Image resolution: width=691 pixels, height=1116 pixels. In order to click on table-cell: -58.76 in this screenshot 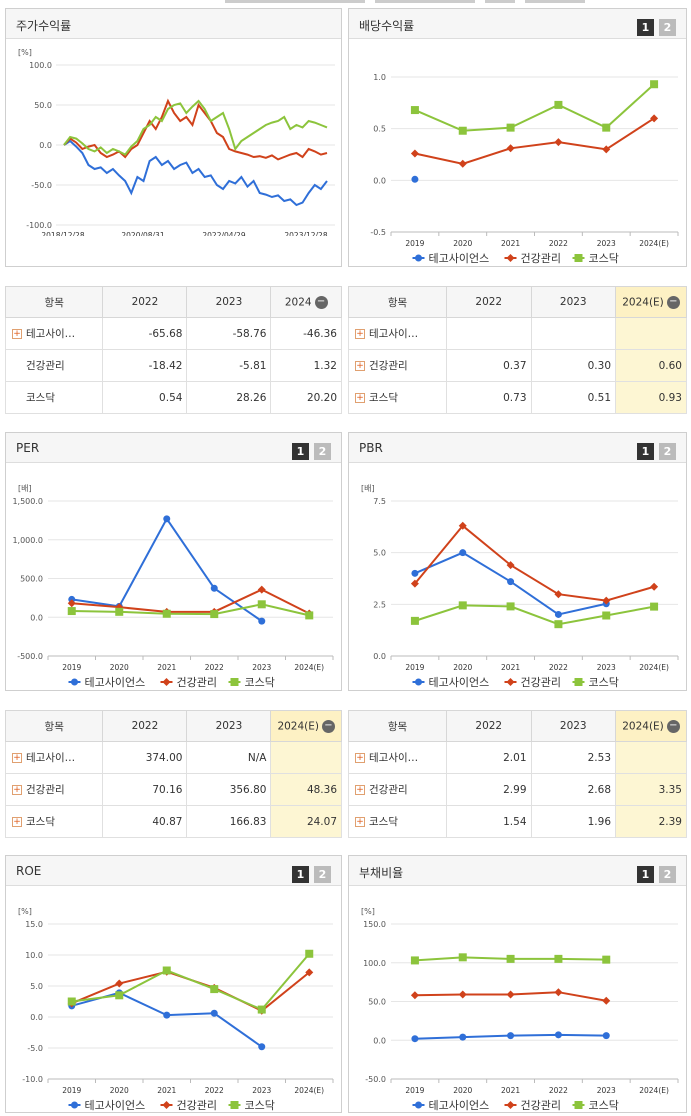, I will do `click(229, 333)`.